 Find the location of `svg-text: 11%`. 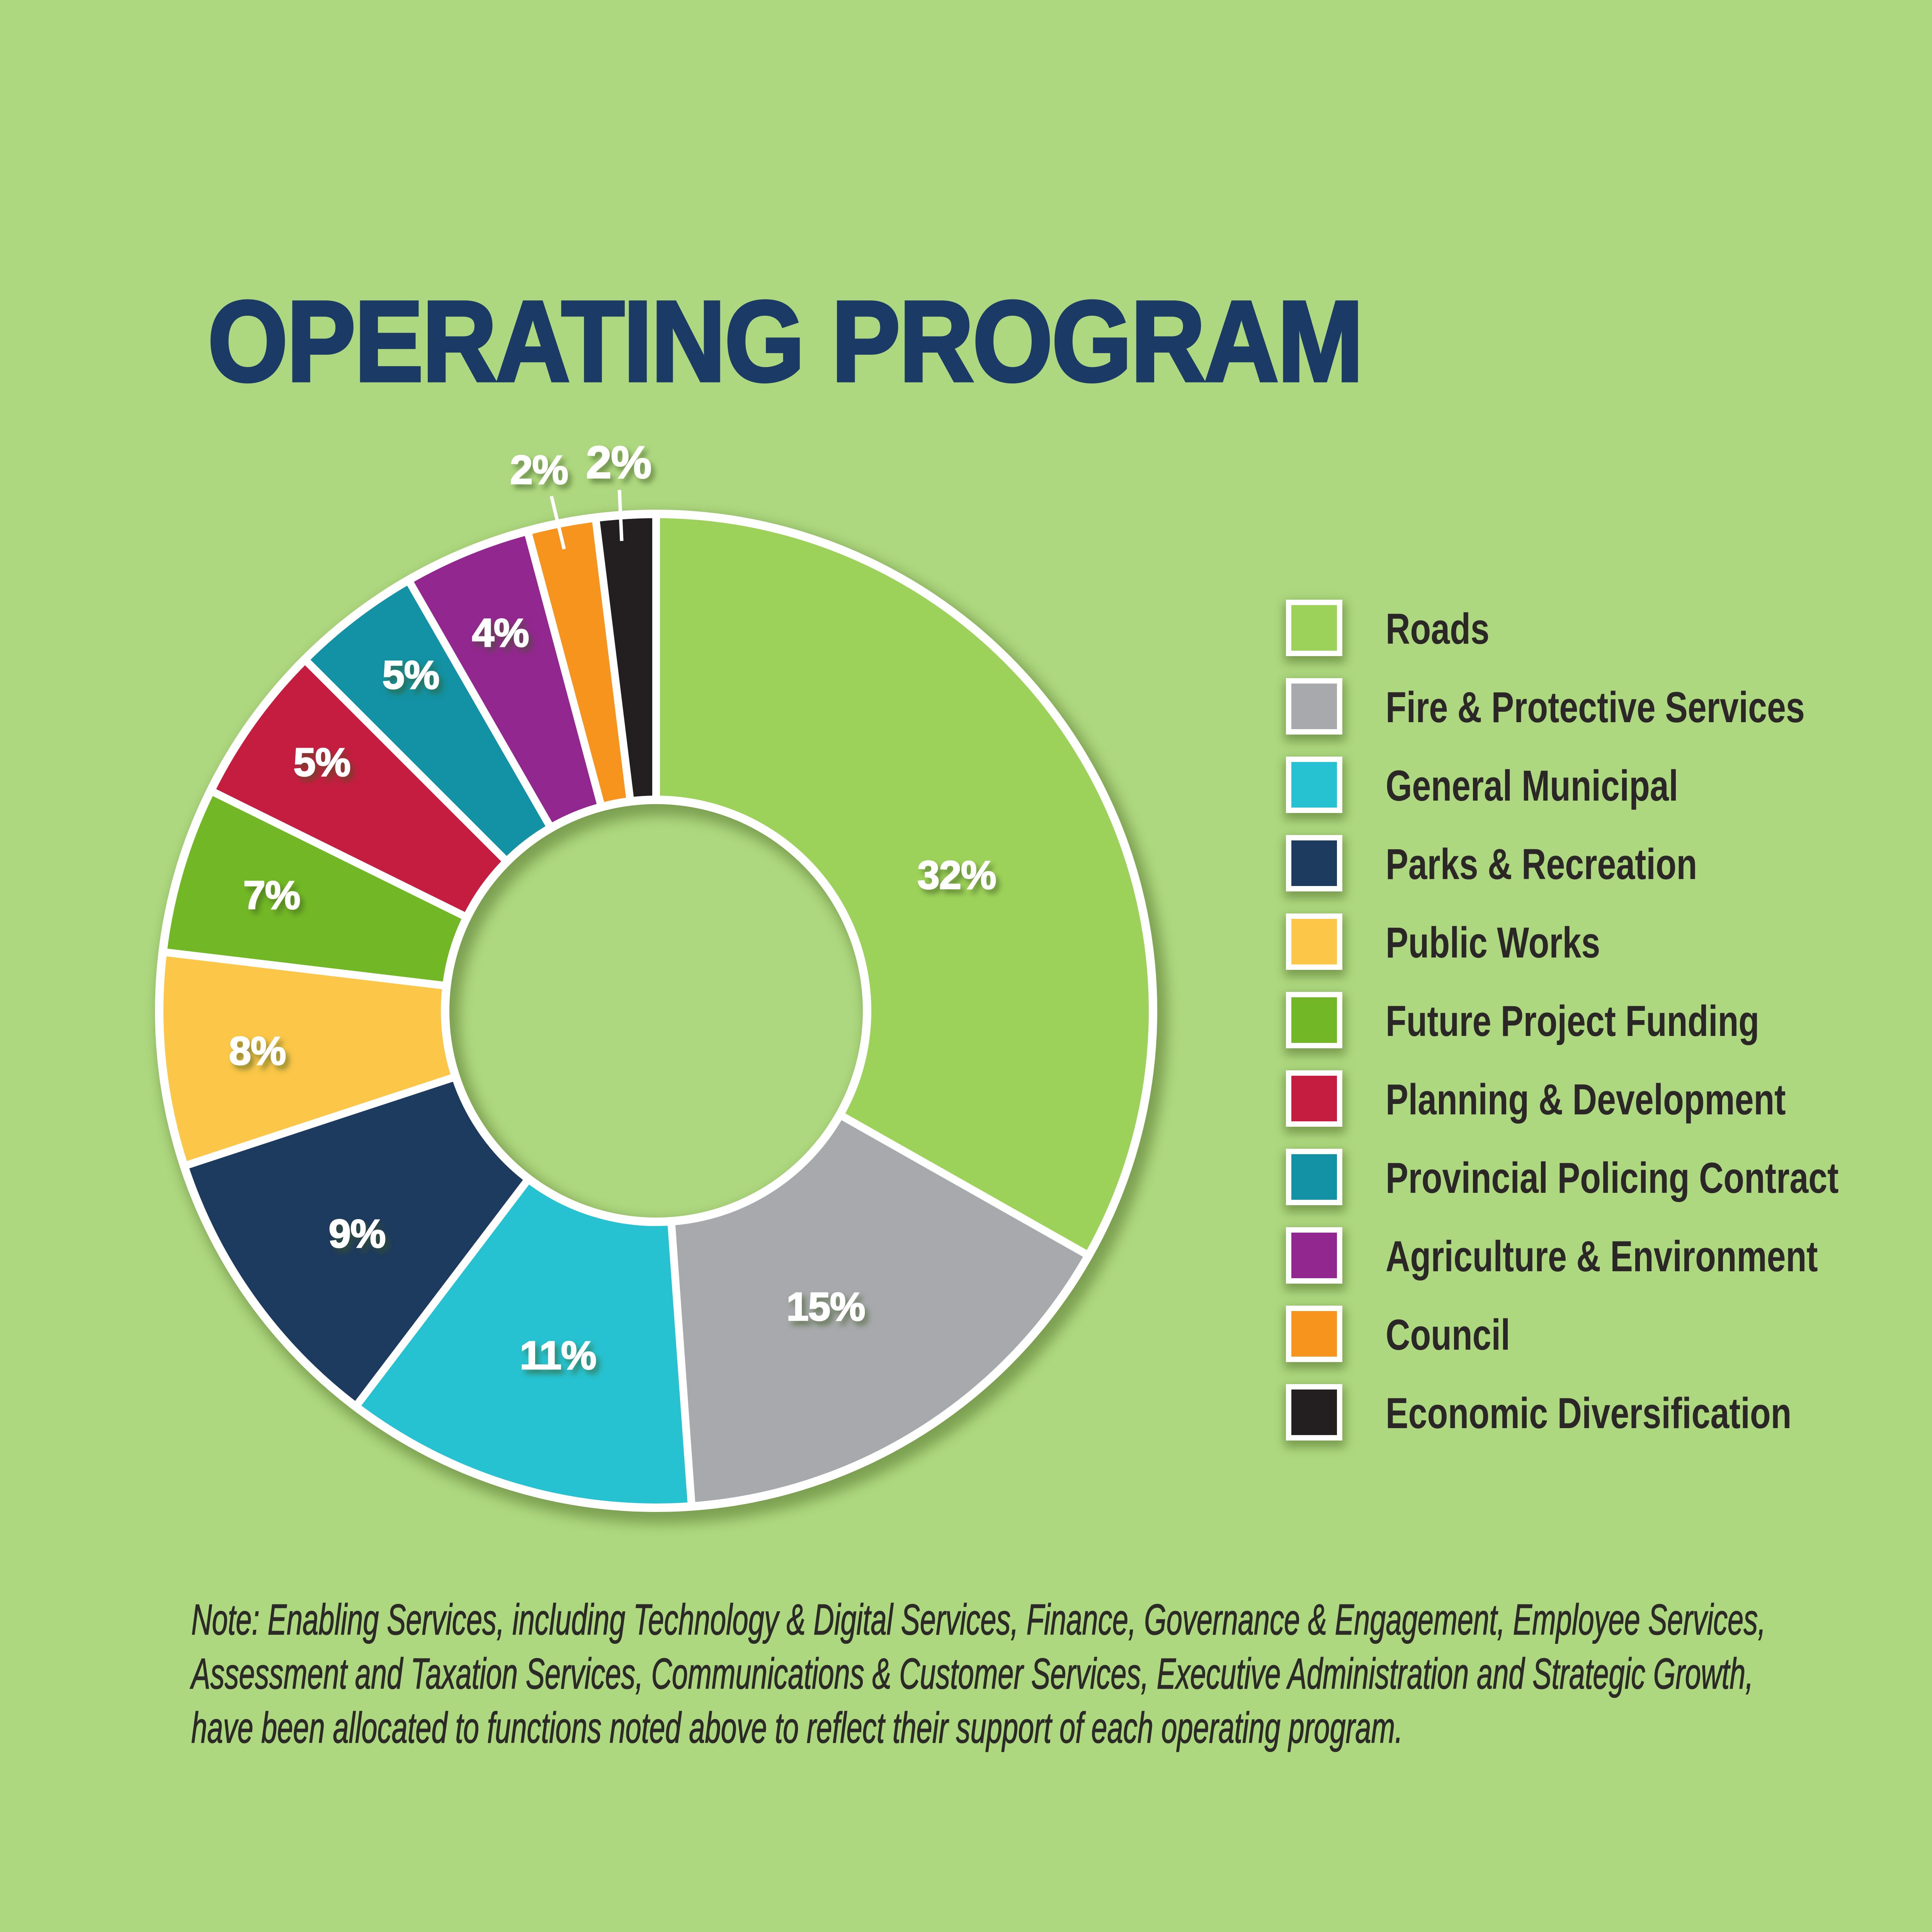

svg-text: 11% is located at coordinates (558, 1355).